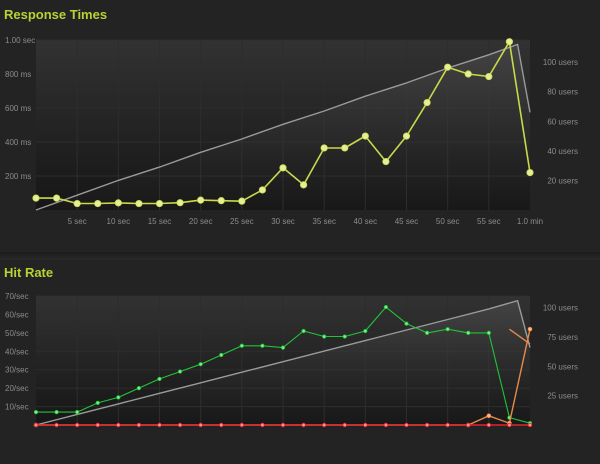 Image resolution: width=600 pixels, height=464 pixels. Describe the element at coordinates (56, 14) in the screenshot. I see `response-times-title: Response Times` at that location.